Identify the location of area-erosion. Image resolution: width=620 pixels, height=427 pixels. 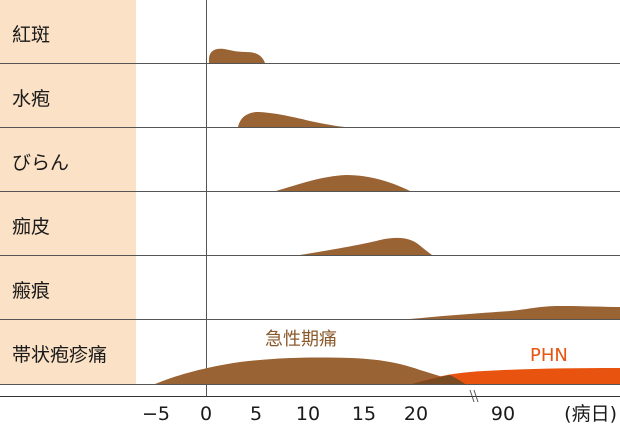
(343, 183).